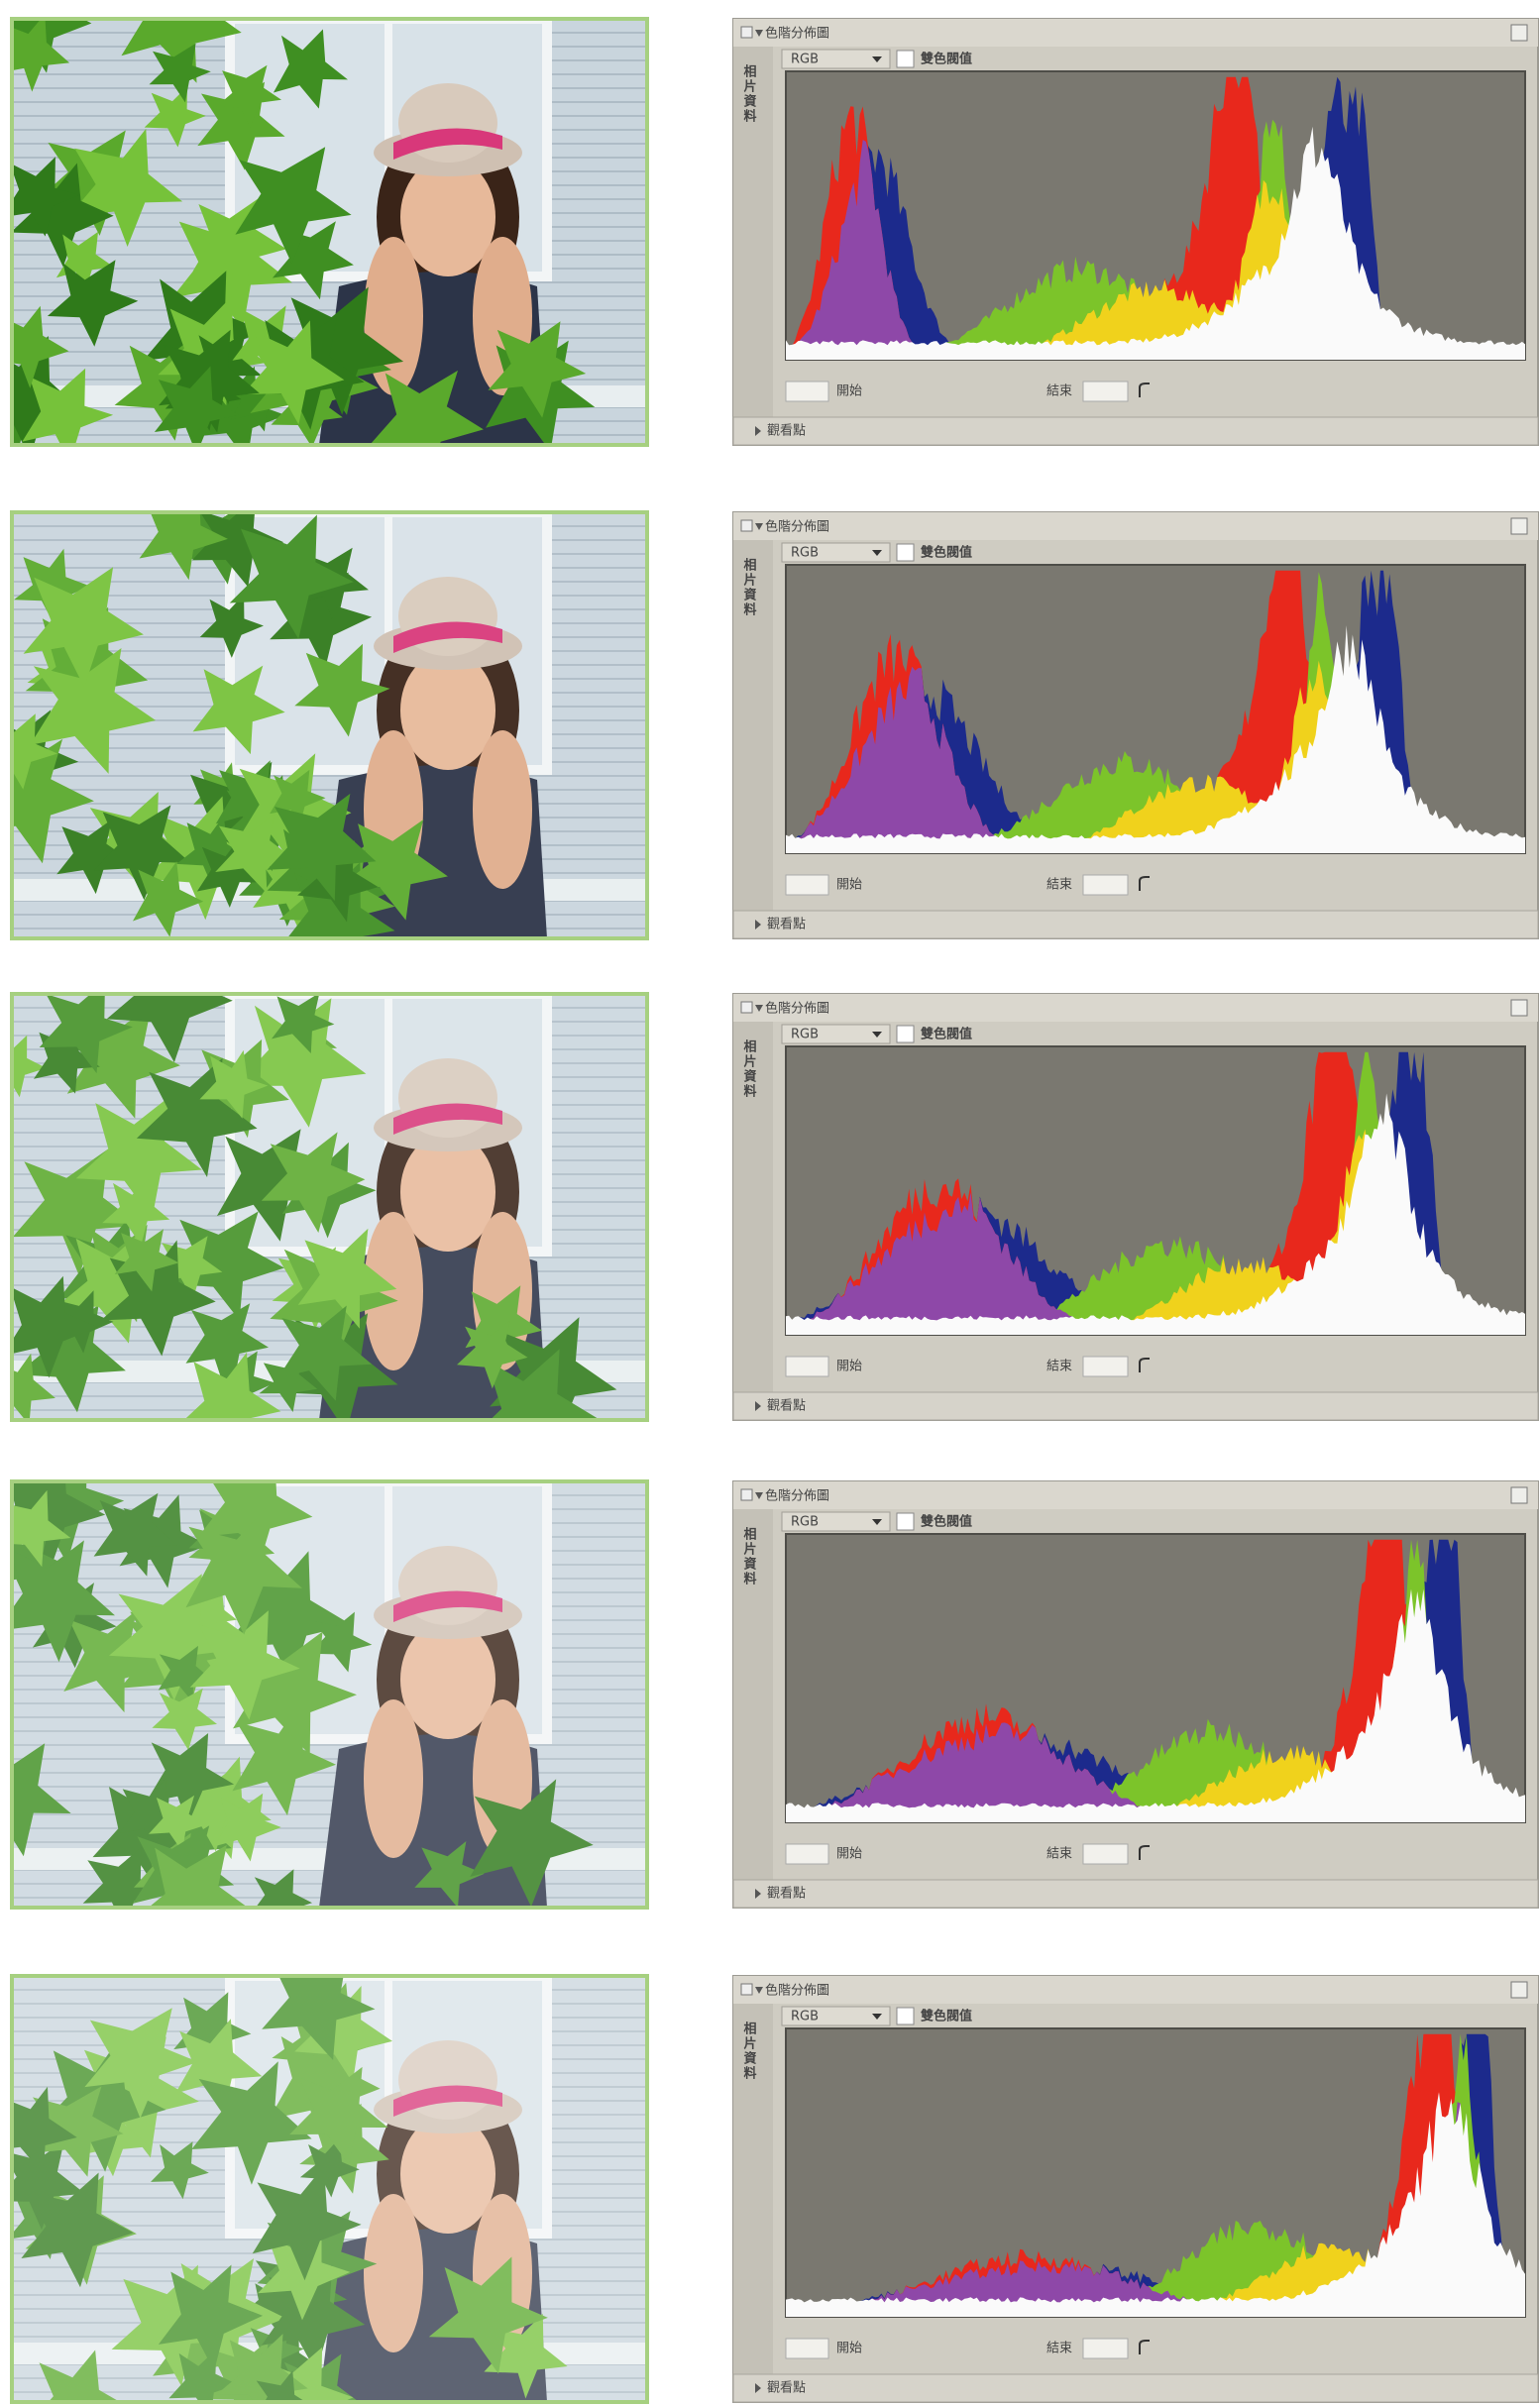 This screenshot has width=1540, height=2405. Describe the element at coordinates (447, 1192) in the screenshot. I see `face` at that location.